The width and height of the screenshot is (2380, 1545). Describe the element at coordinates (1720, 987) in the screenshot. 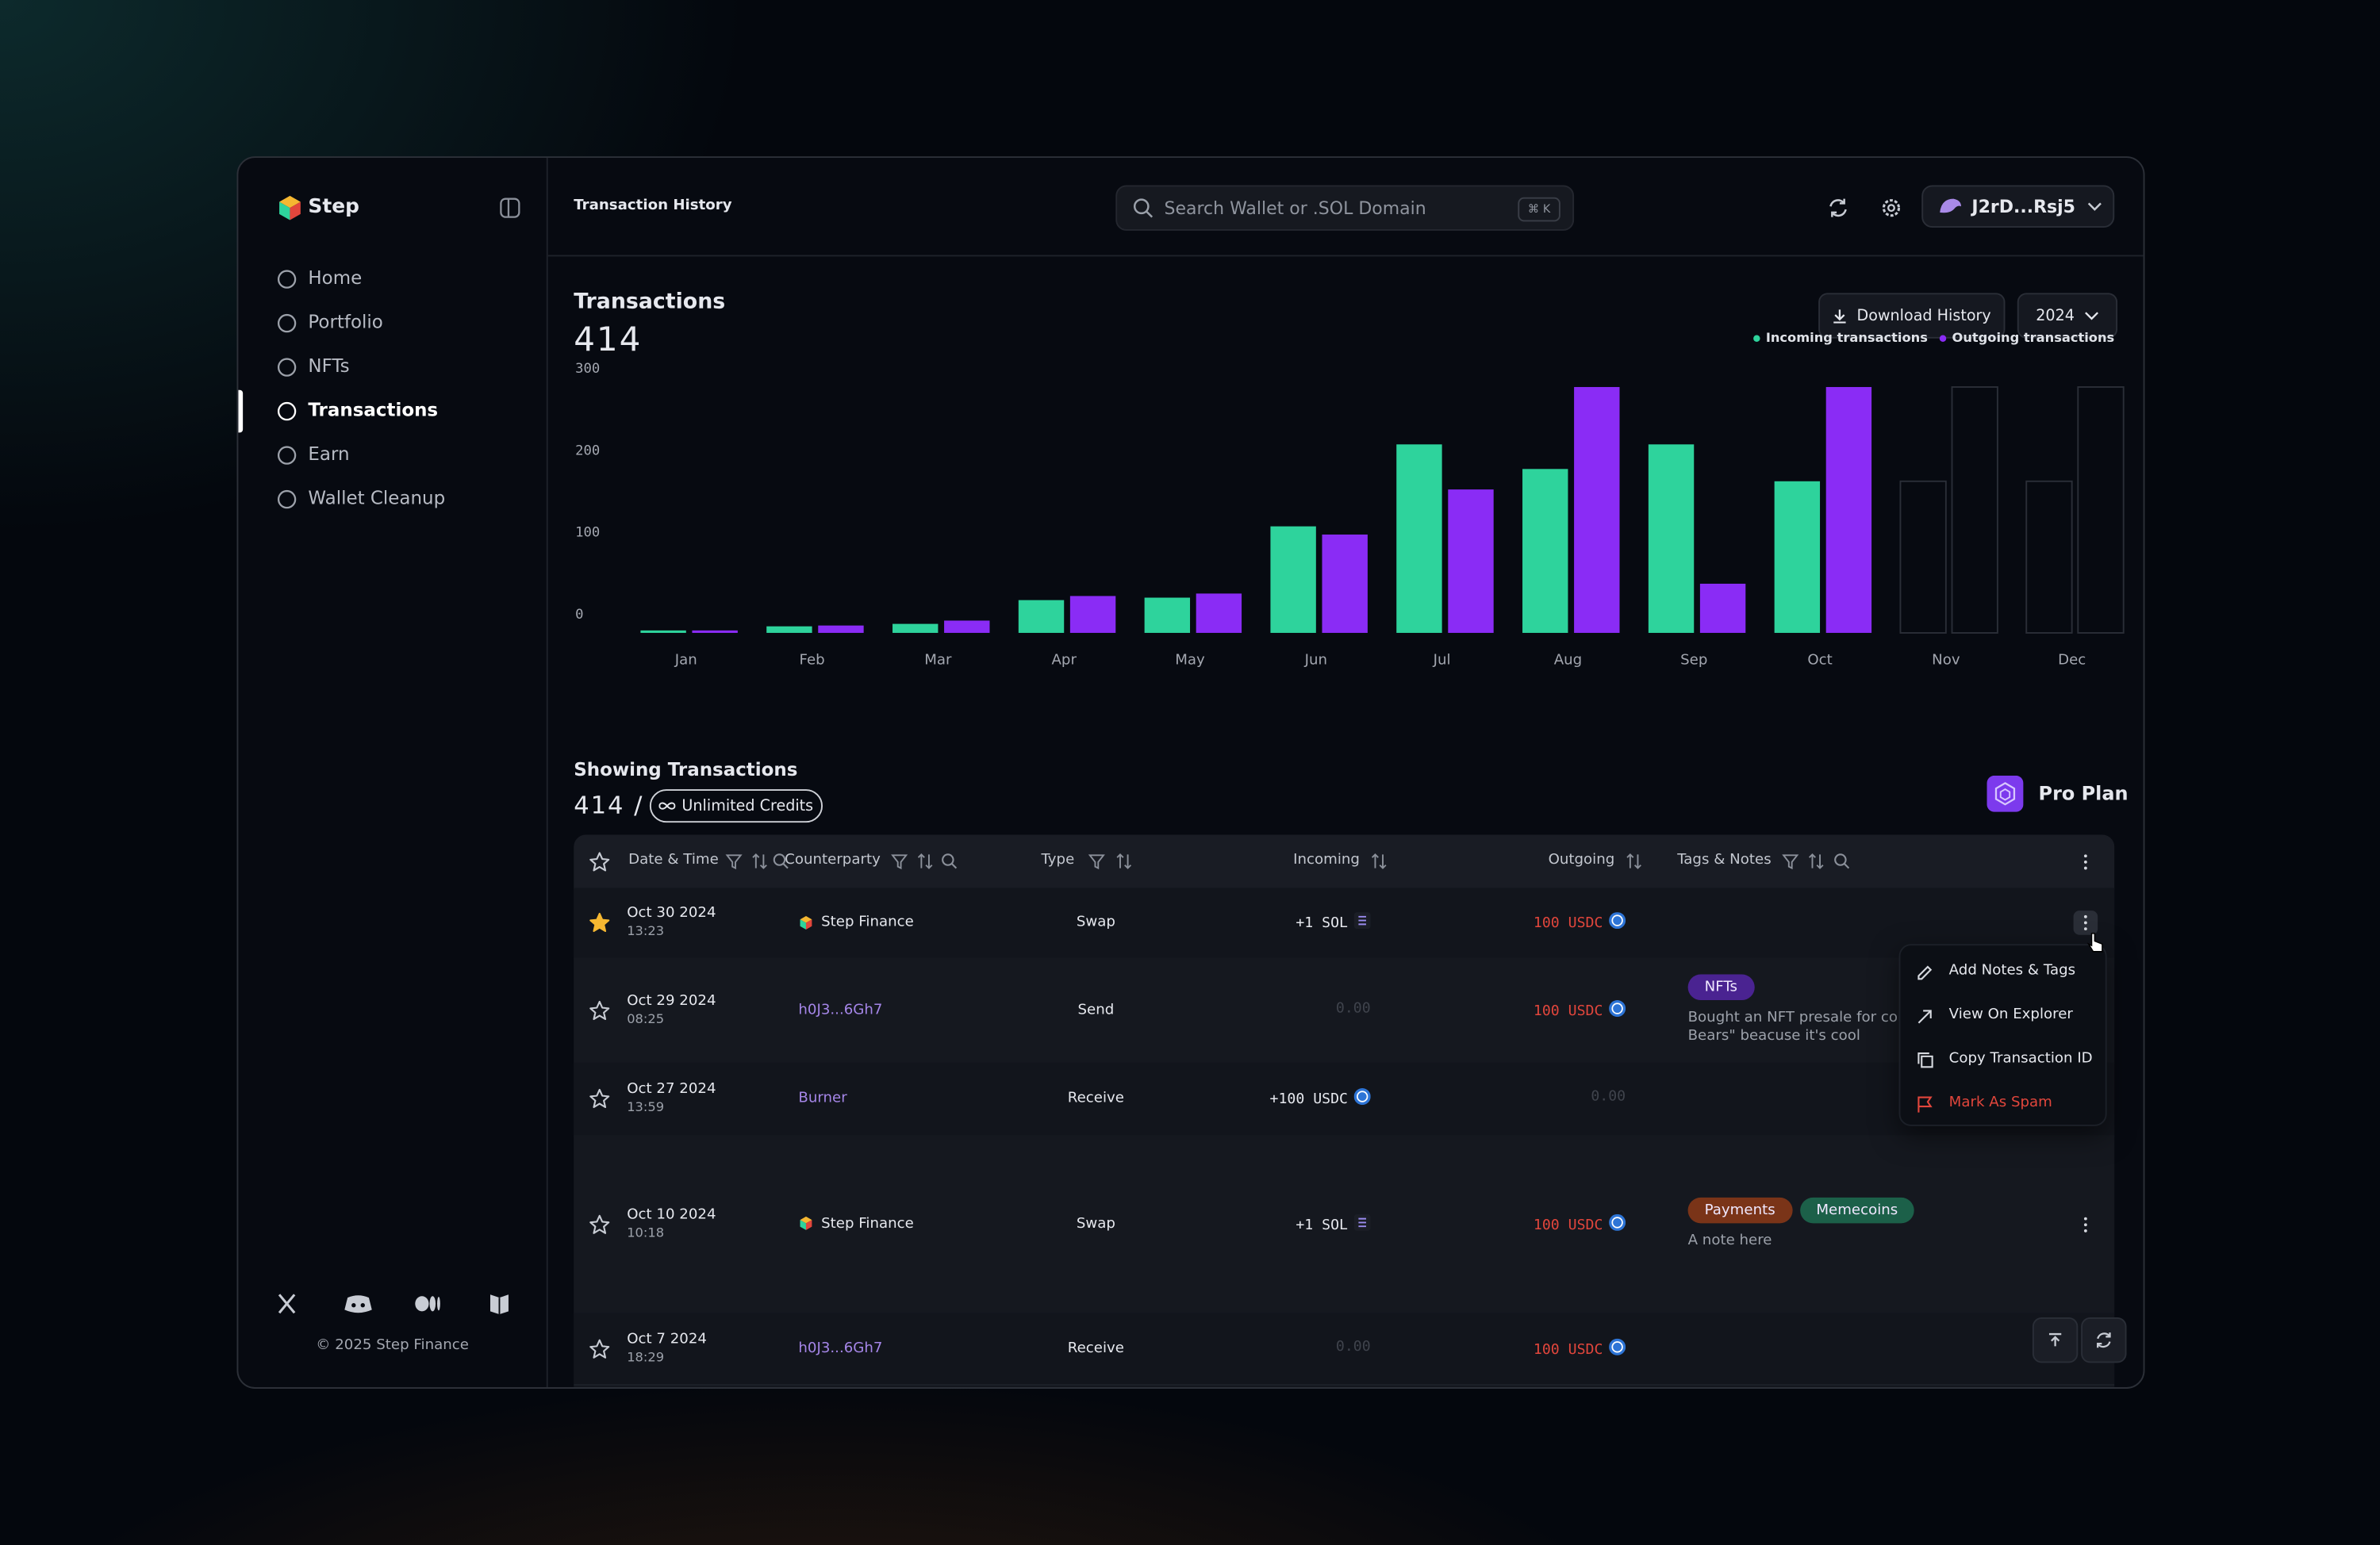

I see `tag: NFTs` at that location.